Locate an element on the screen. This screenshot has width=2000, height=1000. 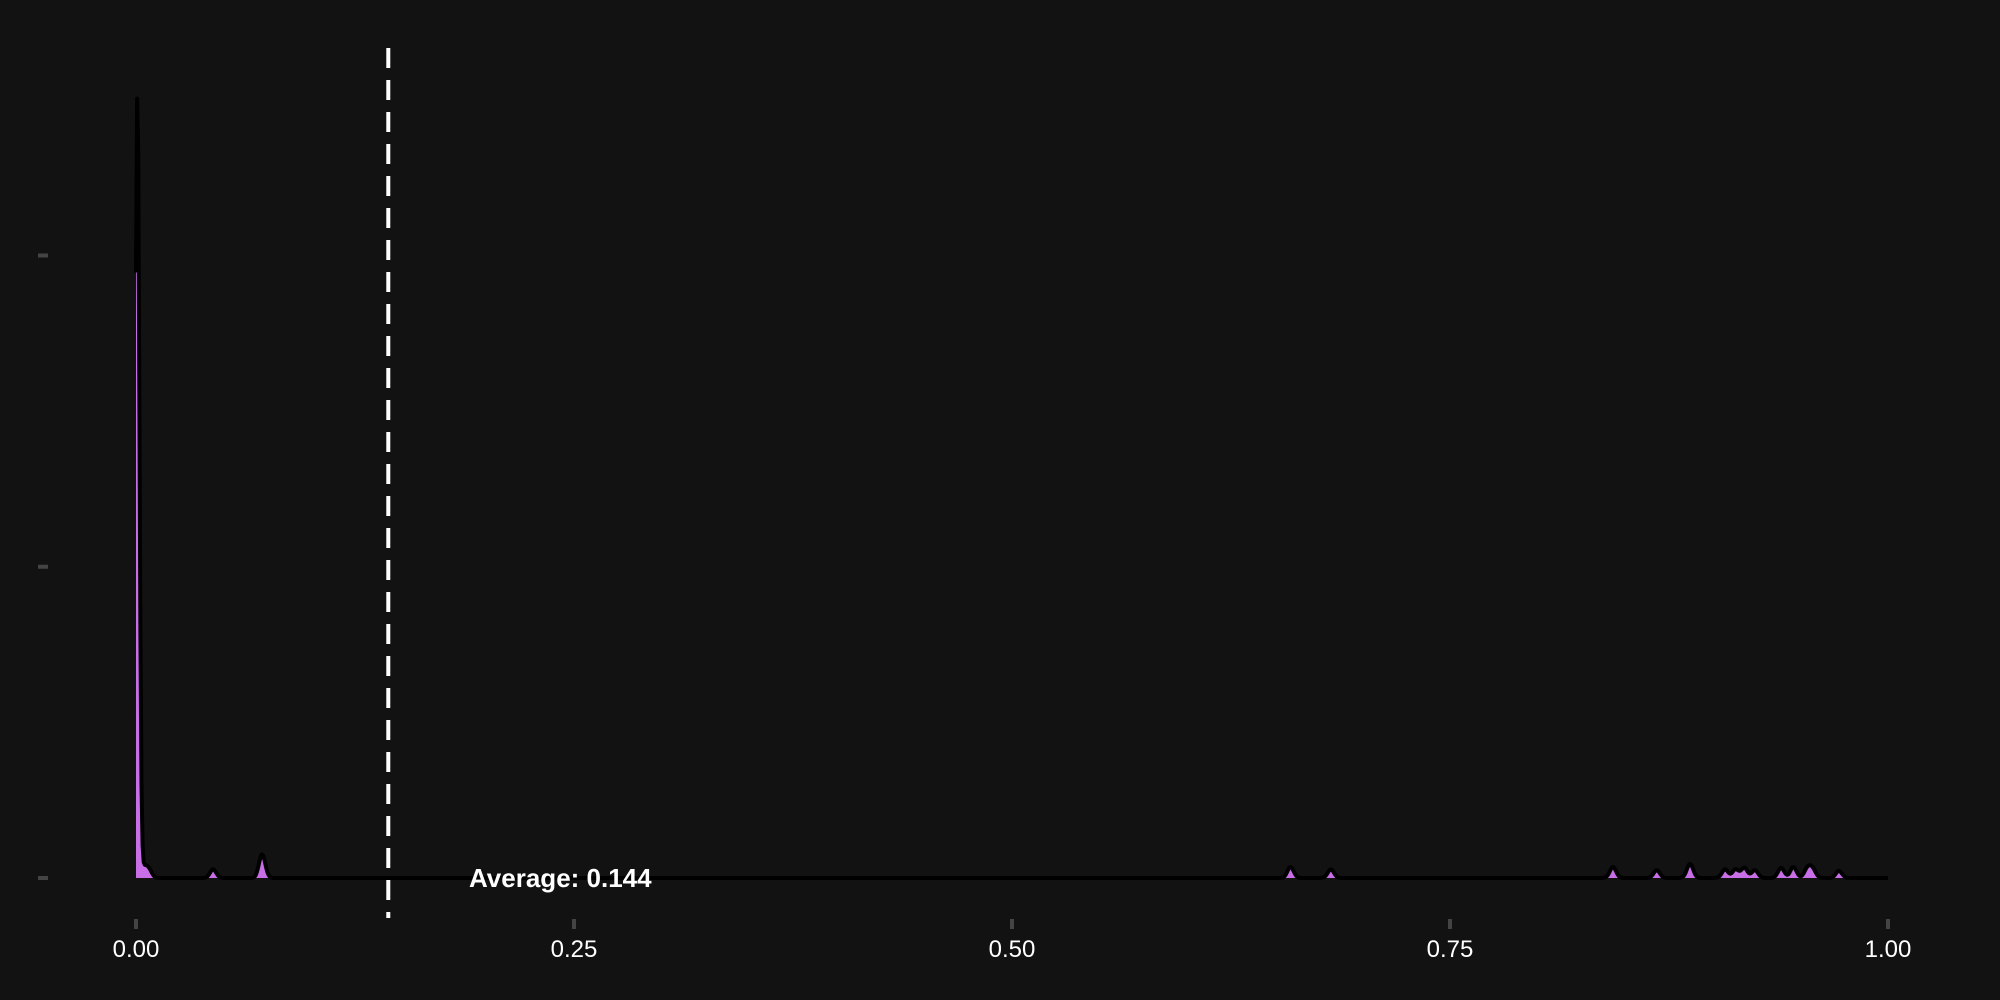
x-tick-label-3: 0.75 is located at coordinates (1450, 949).